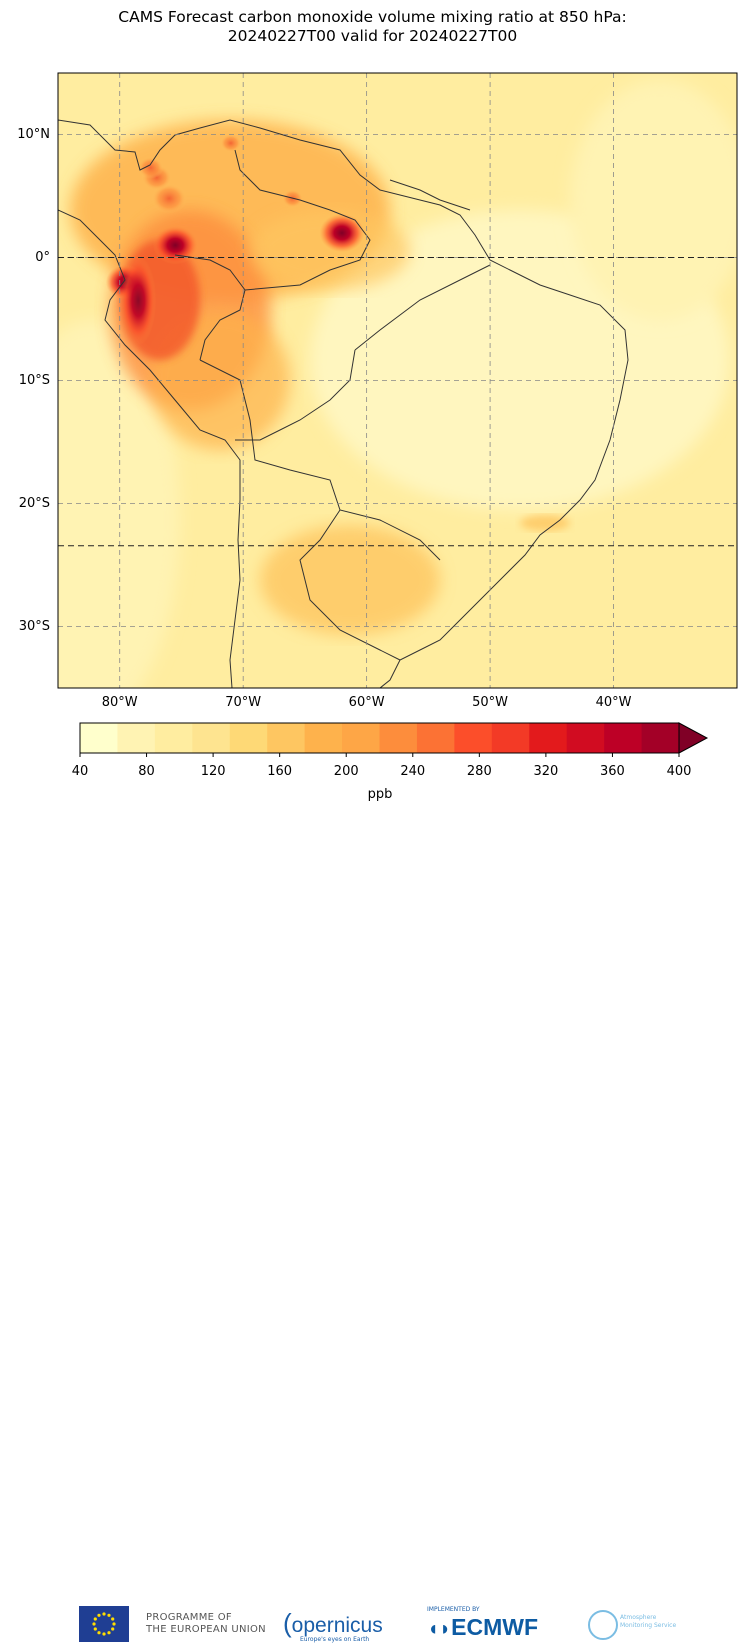 The width and height of the screenshot is (745, 1646). What do you see at coordinates (380, 794) in the screenshot?
I see `colorbar-unit-label: ppb` at bounding box center [380, 794].